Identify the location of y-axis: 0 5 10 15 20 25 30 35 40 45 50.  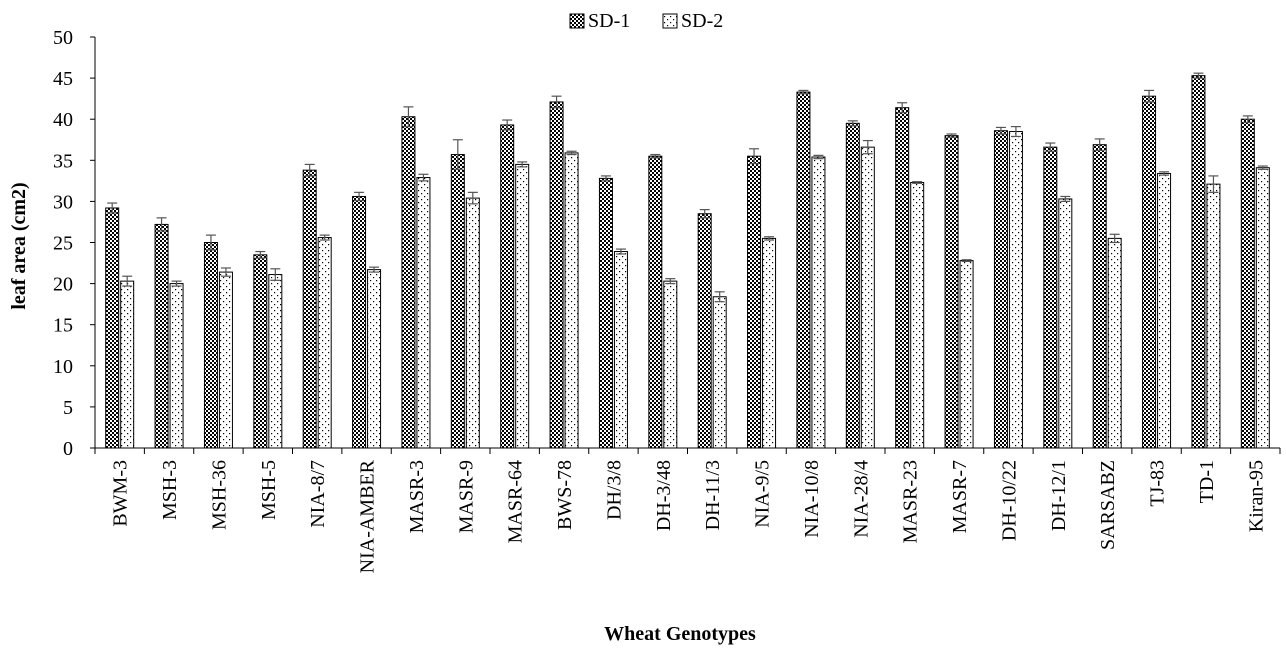
(74, 243).